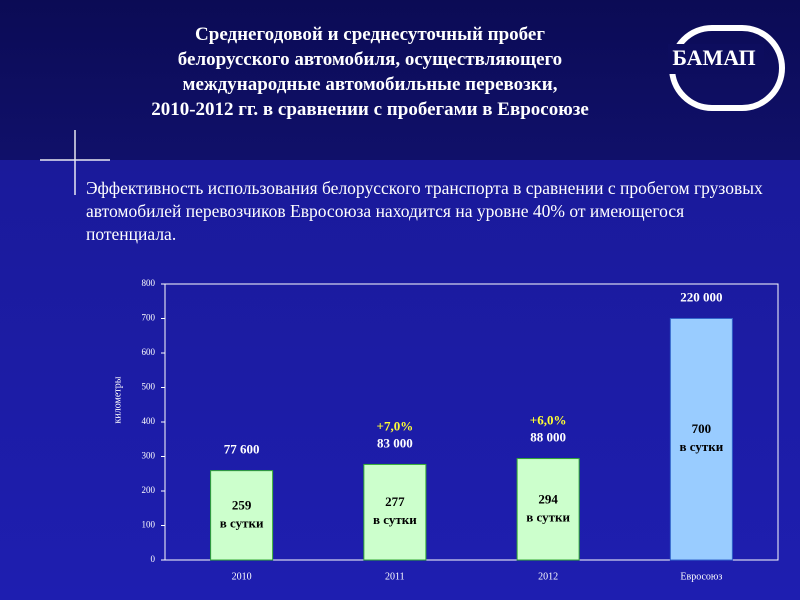 This screenshot has width=800, height=600. Describe the element at coordinates (149, 490) in the screenshot. I see `y-tick-label: 200` at that location.